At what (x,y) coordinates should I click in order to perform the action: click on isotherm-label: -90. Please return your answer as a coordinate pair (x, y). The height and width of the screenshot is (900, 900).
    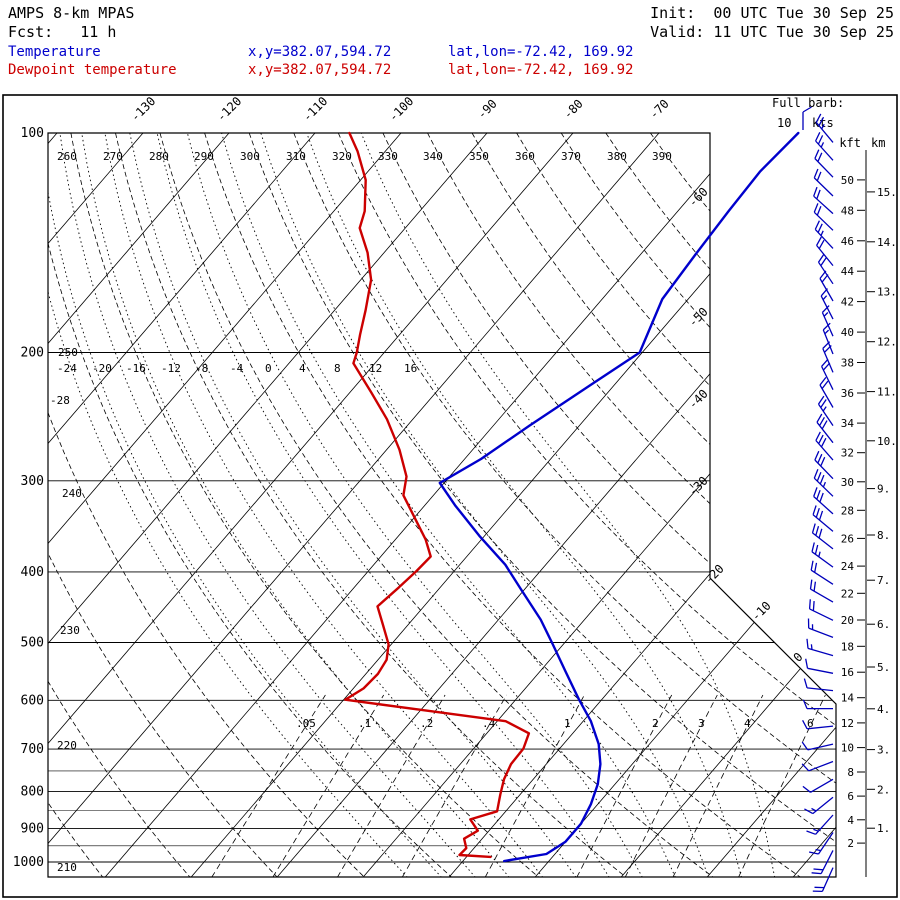
    Looking at the image, I should click on (487, 109).